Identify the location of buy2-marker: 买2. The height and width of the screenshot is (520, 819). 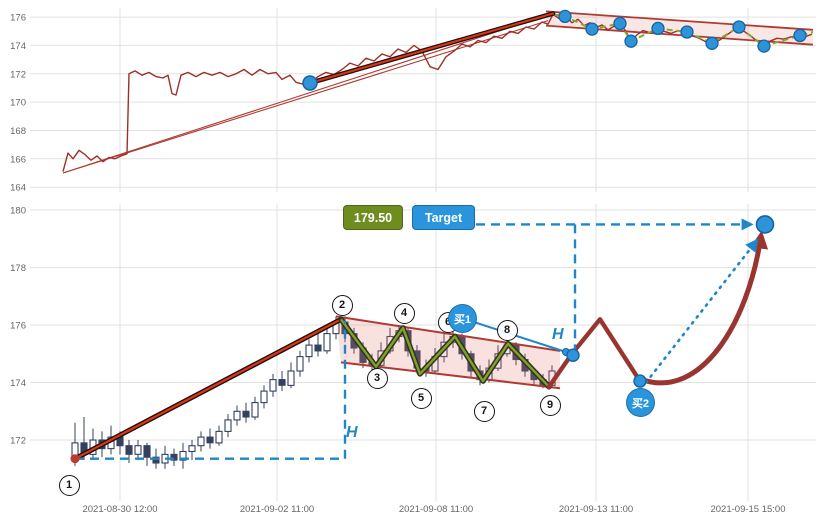
(640, 402).